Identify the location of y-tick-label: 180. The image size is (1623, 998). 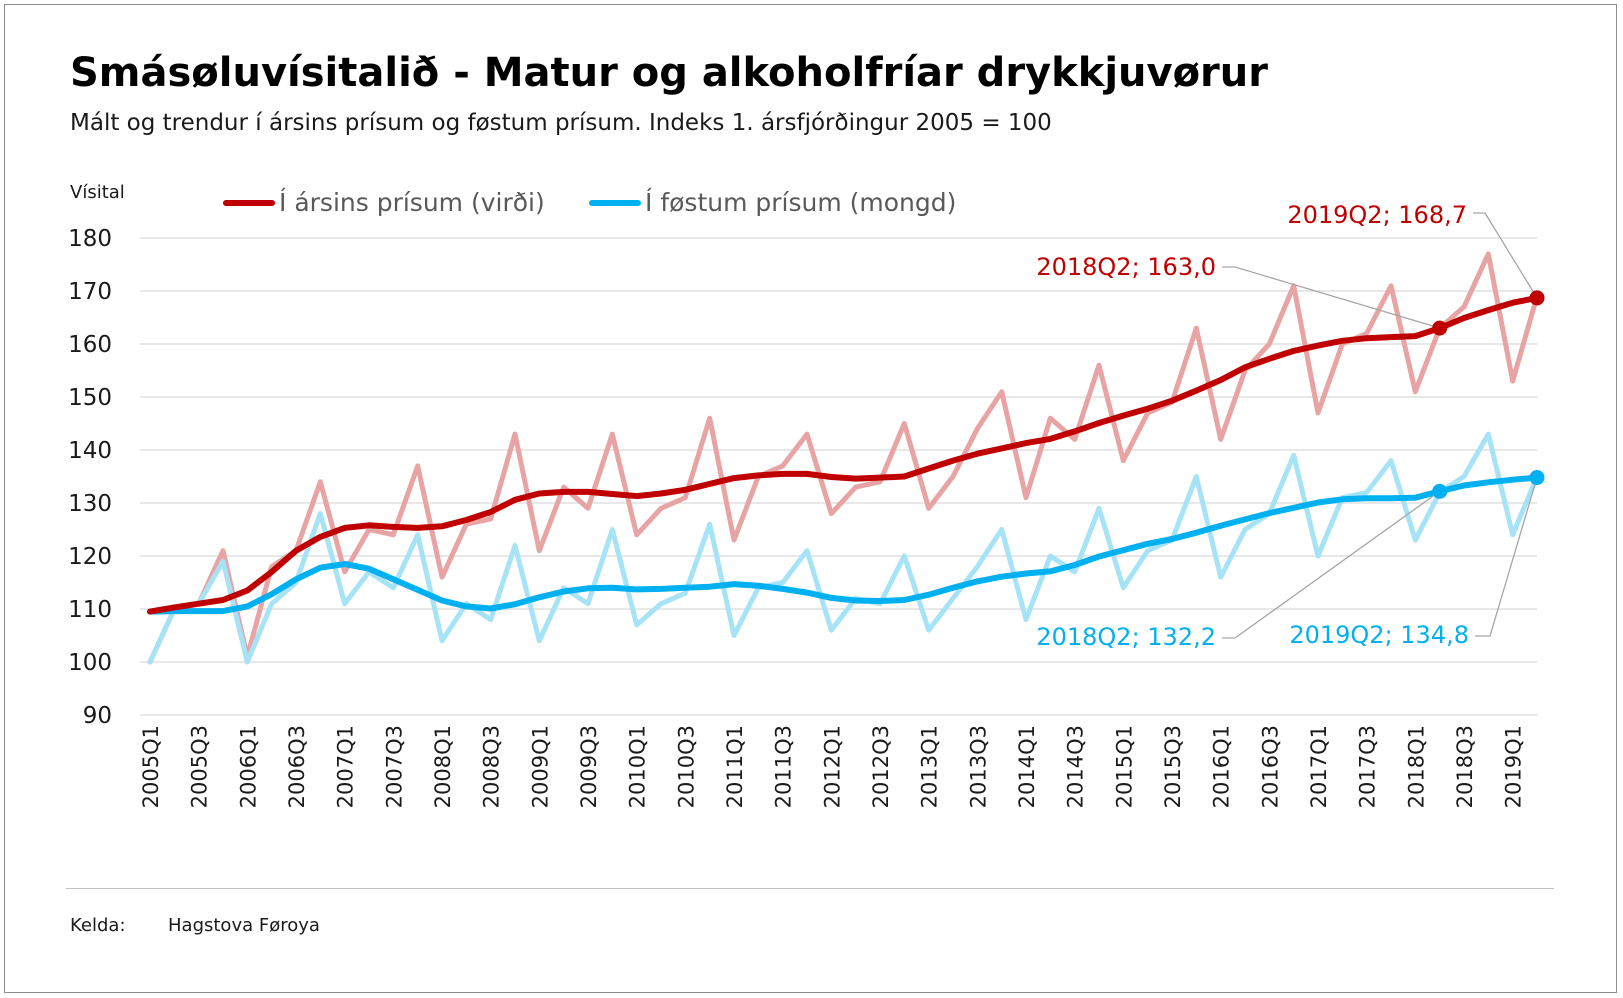
(90, 239).